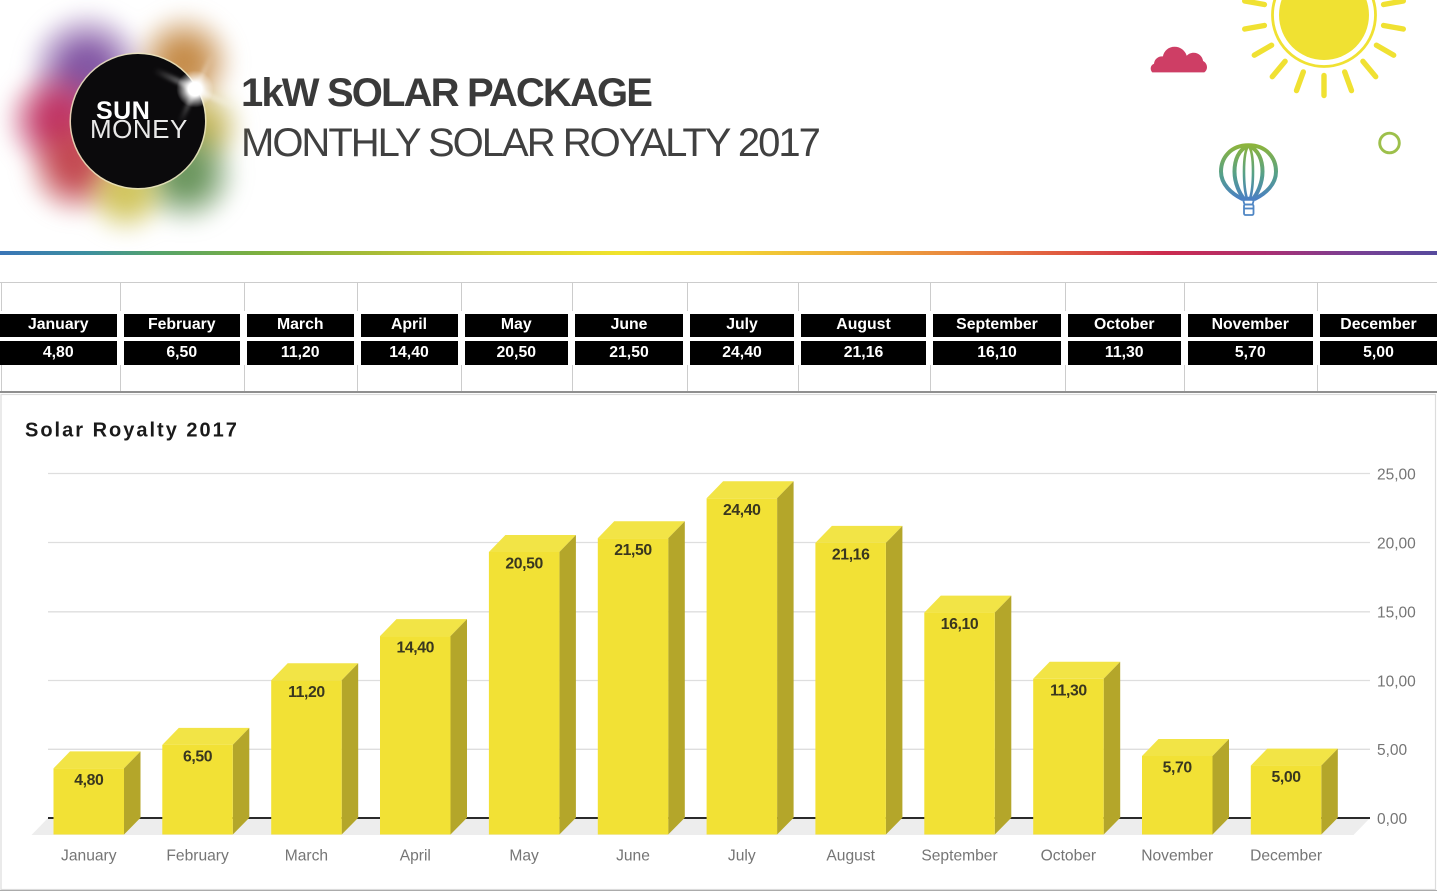 The image size is (1437, 894). I want to click on svg-text: April, so click(415, 856).